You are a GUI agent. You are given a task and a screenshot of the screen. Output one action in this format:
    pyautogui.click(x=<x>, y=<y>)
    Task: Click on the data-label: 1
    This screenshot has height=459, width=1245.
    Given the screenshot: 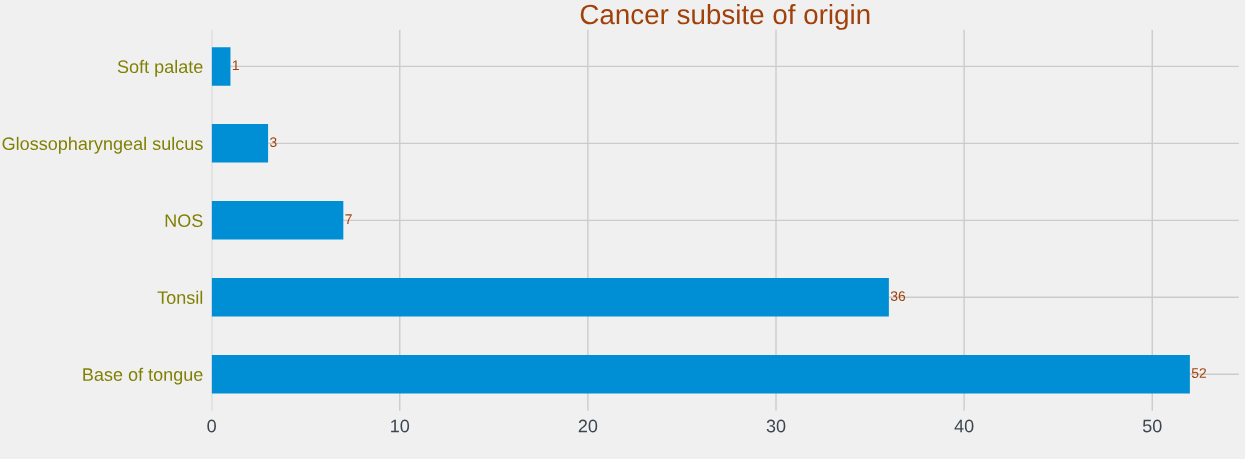 What is the action you would take?
    pyautogui.click(x=235, y=65)
    